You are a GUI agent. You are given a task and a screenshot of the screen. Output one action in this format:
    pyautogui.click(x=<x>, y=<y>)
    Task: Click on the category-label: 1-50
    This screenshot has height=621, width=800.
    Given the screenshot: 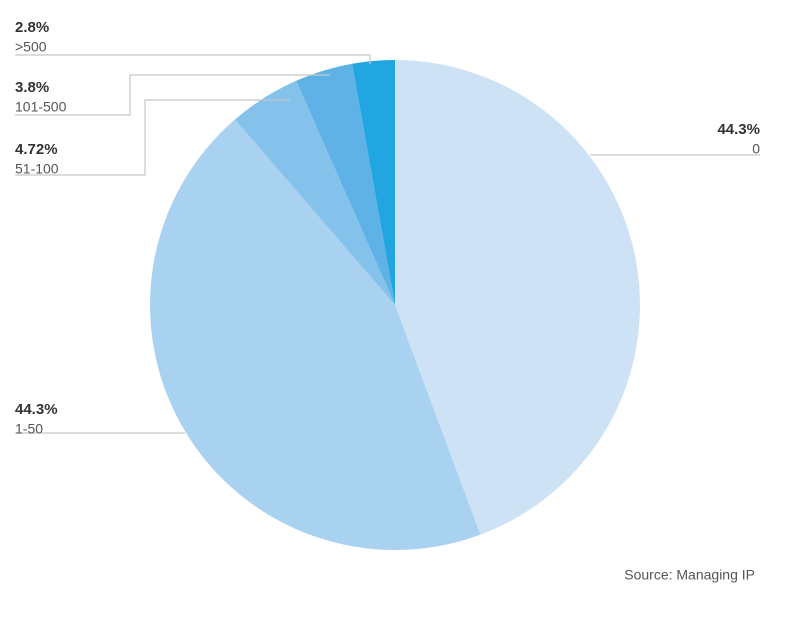 What is the action you would take?
    pyautogui.click(x=29, y=429)
    